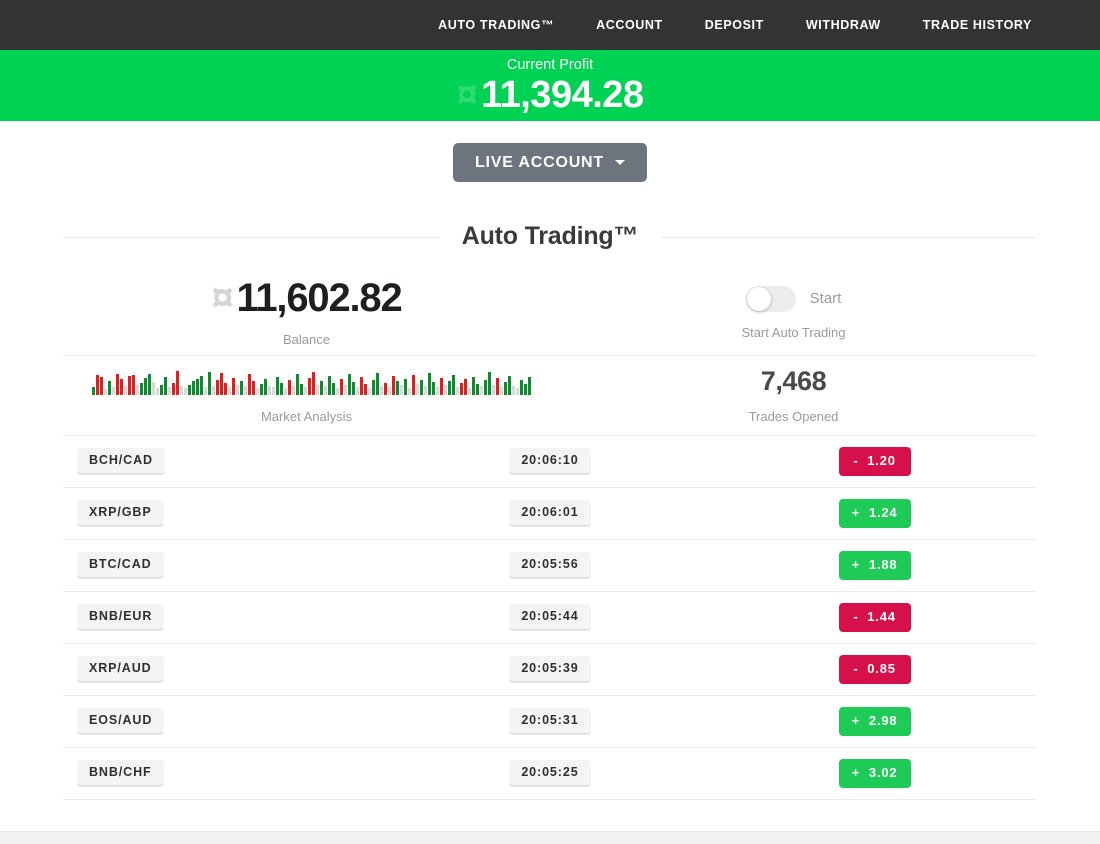 Image resolution: width=1100 pixels, height=844 pixels. What do you see at coordinates (121, 461) in the screenshot?
I see `trade-pair-badge: BCH/CAD` at bounding box center [121, 461].